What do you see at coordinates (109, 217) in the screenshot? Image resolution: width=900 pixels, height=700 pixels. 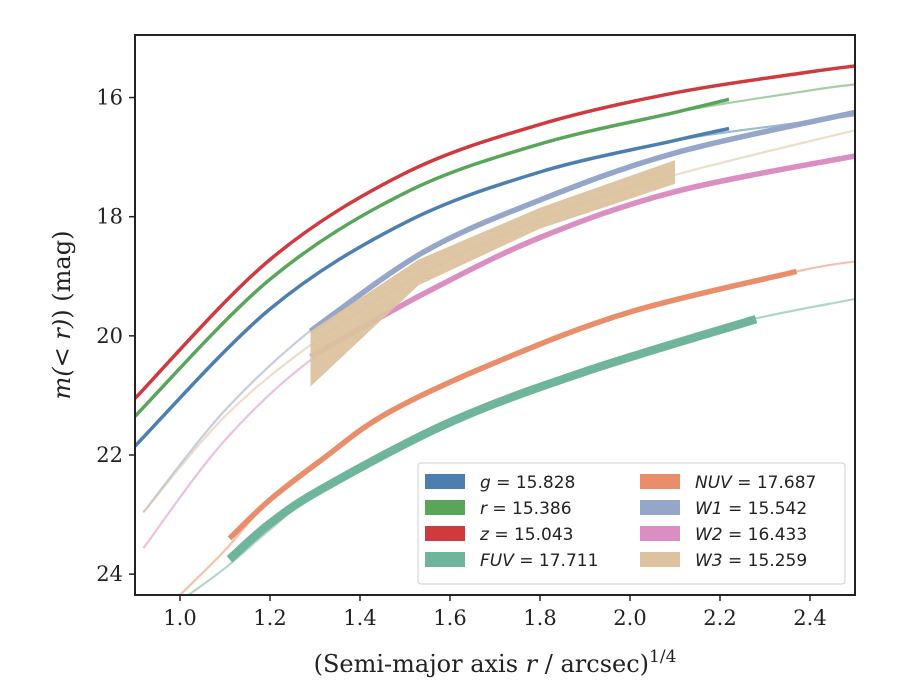 I see `y-tick-label: 18` at bounding box center [109, 217].